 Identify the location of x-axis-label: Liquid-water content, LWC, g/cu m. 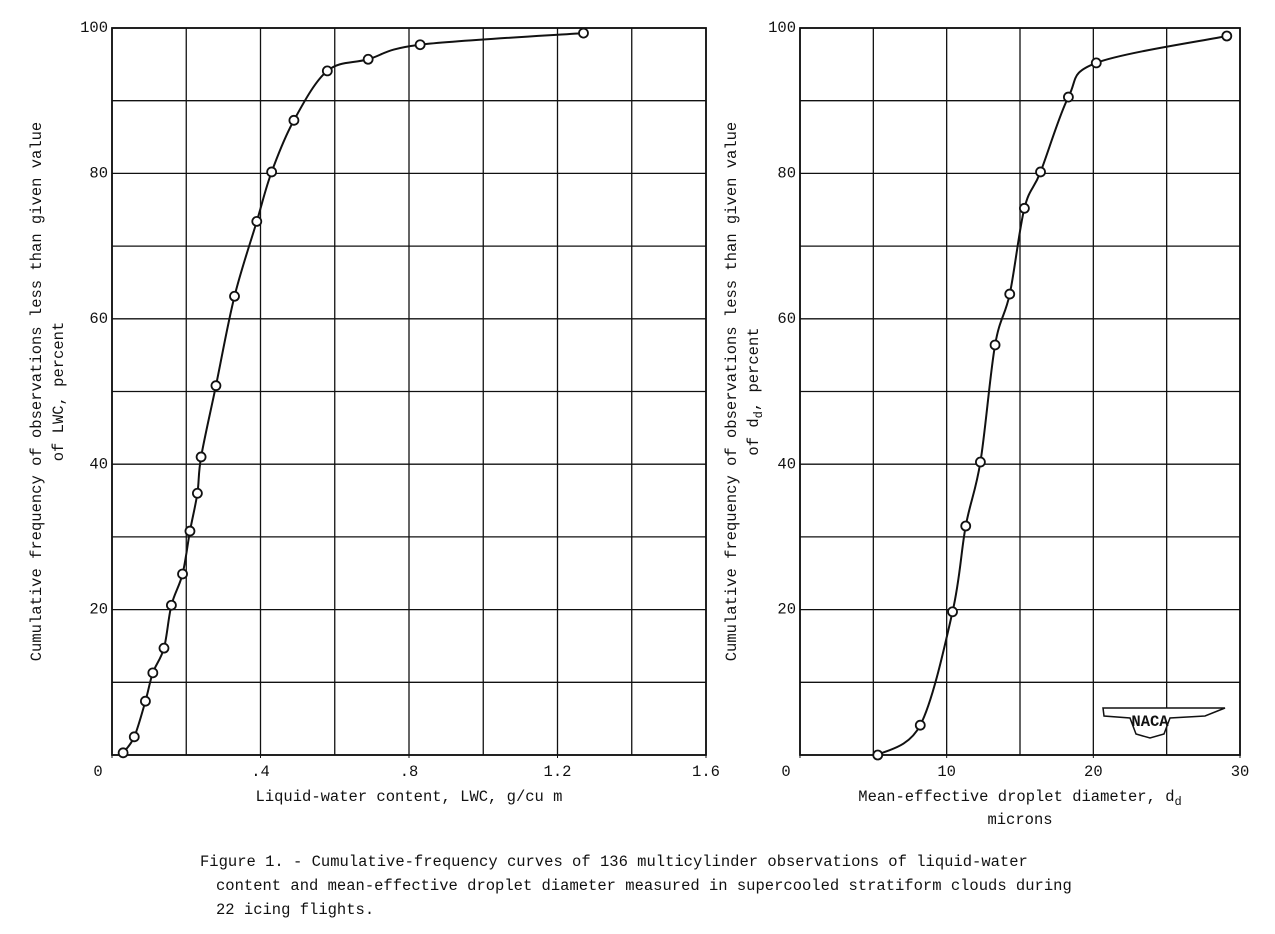
(409, 797).